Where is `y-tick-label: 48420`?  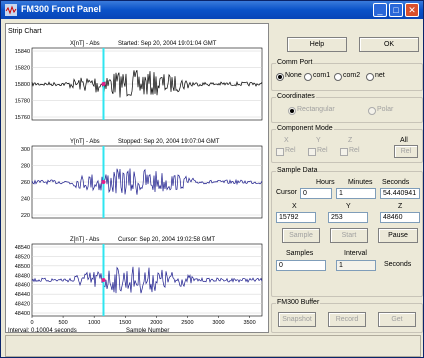 y-tick-label: 48420 is located at coordinates (22, 305).